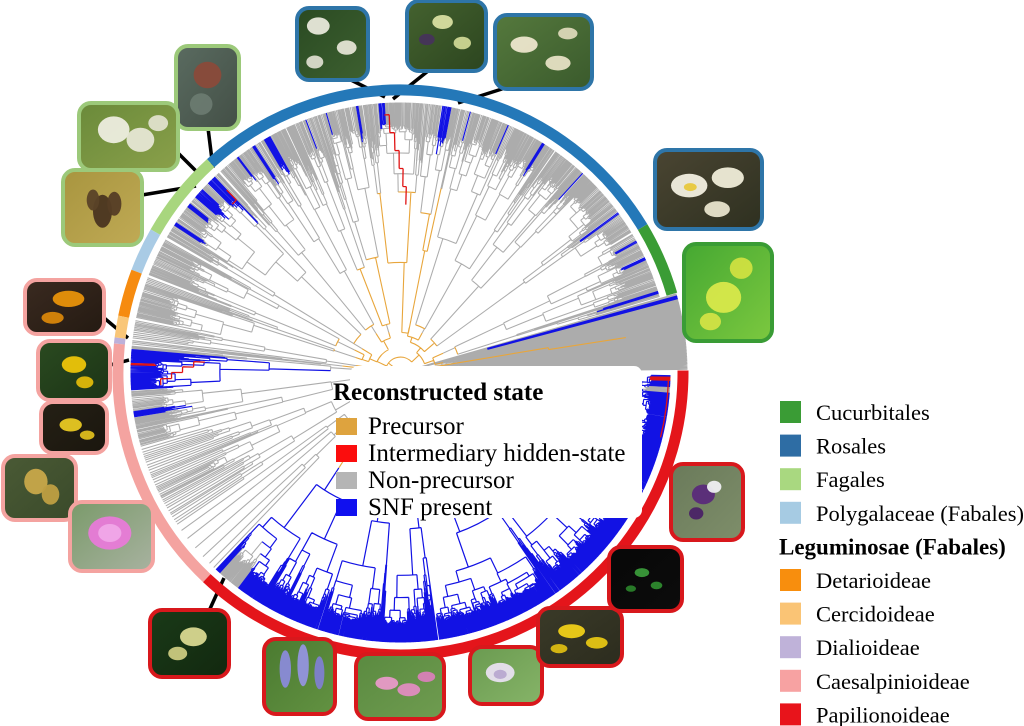 This screenshot has width=1024, height=726. Describe the element at coordinates (873, 580) in the screenshot. I see `svg-text: Detarioideae` at that location.